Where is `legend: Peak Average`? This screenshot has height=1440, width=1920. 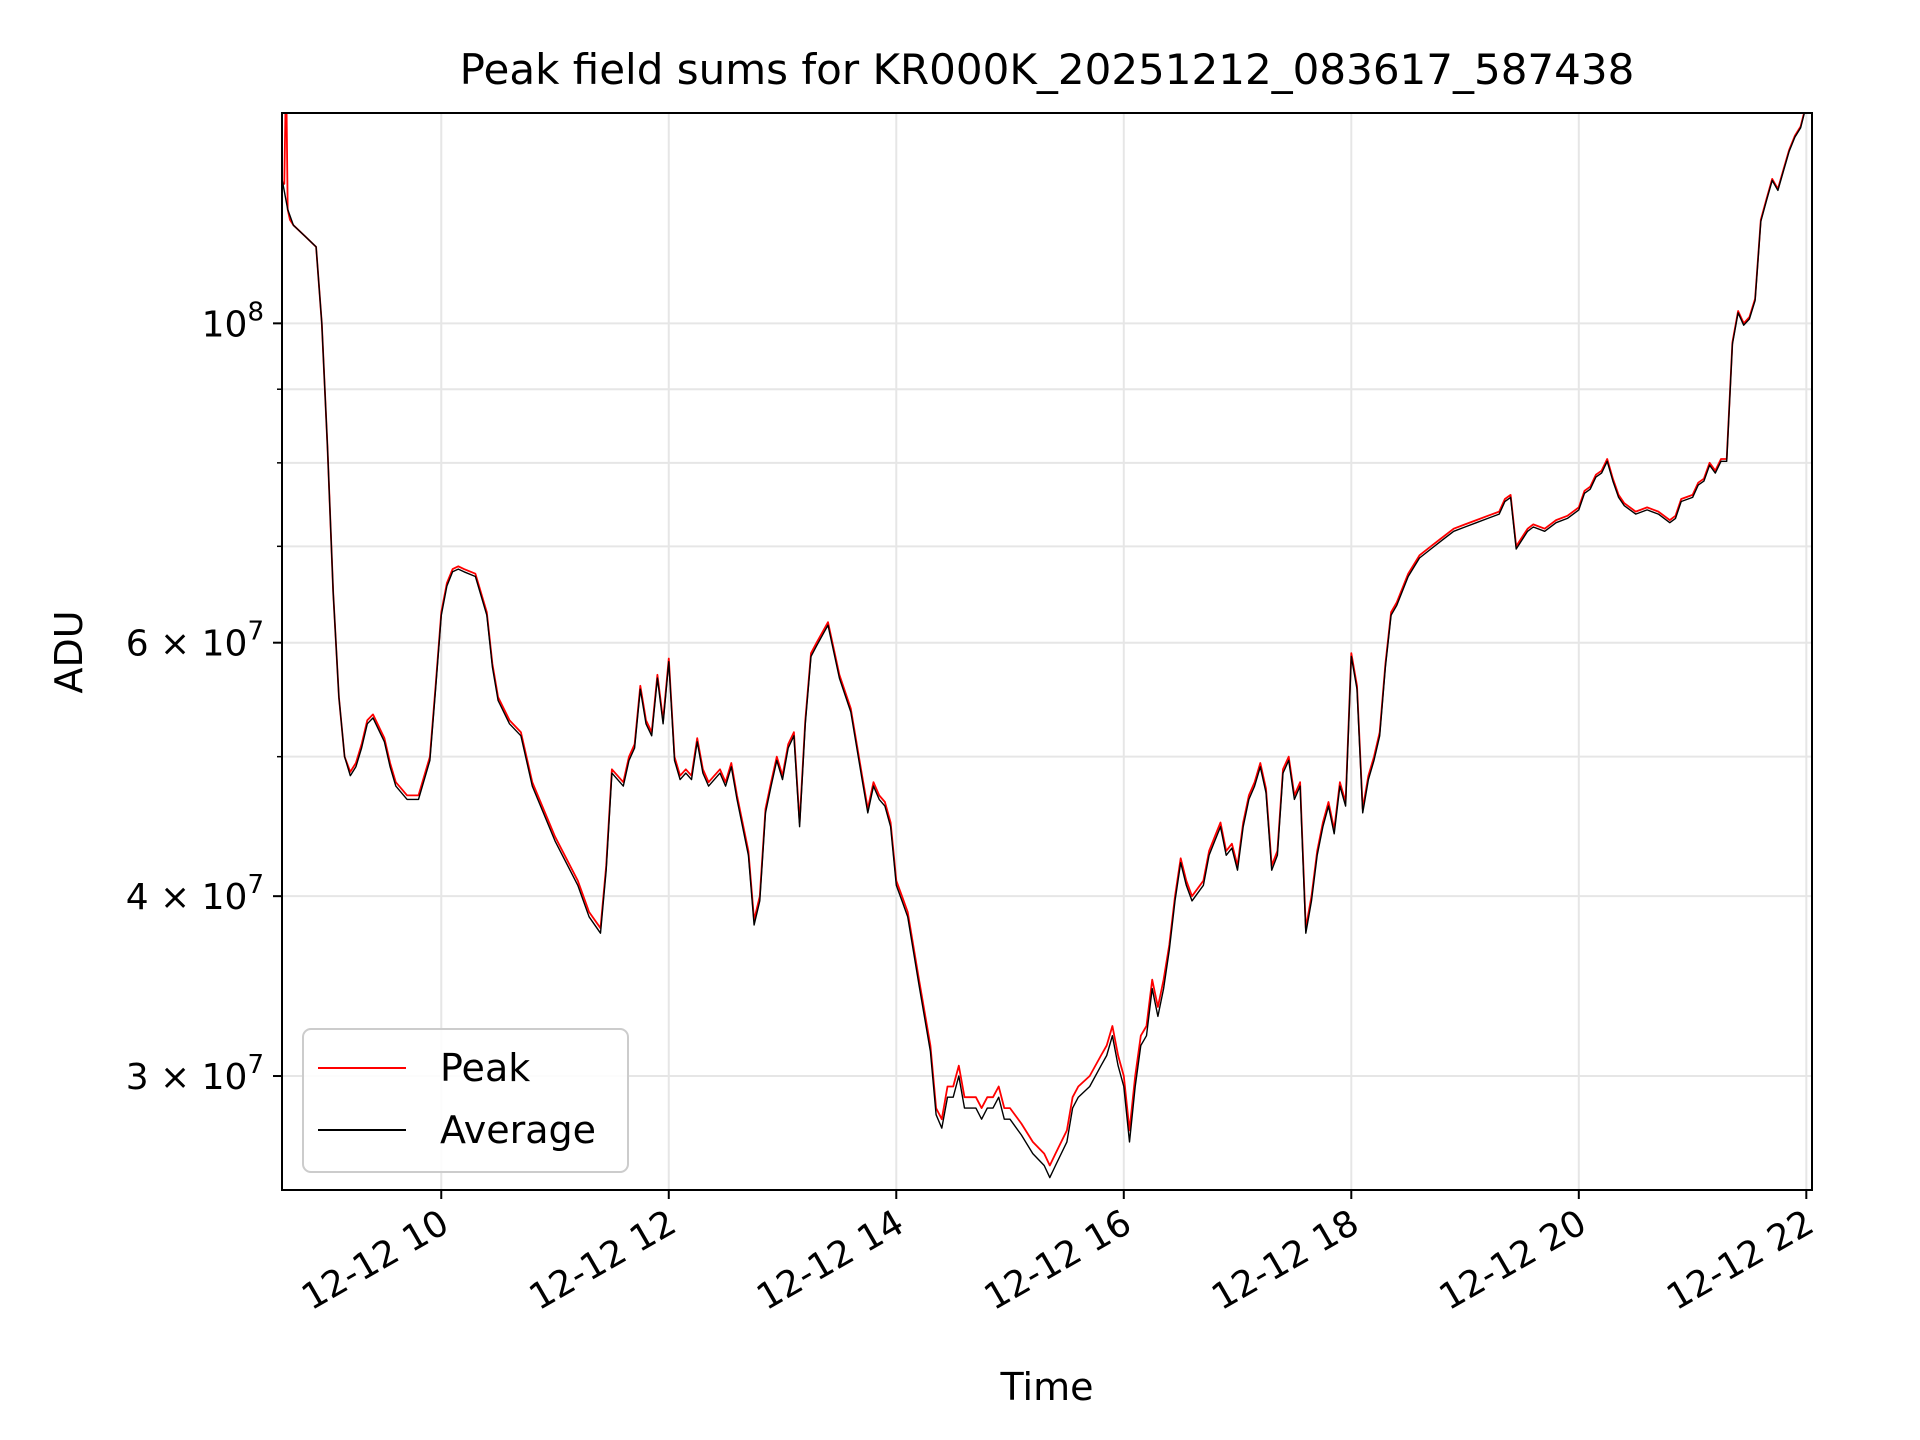 legend: Peak Average is located at coordinates (465, 1100).